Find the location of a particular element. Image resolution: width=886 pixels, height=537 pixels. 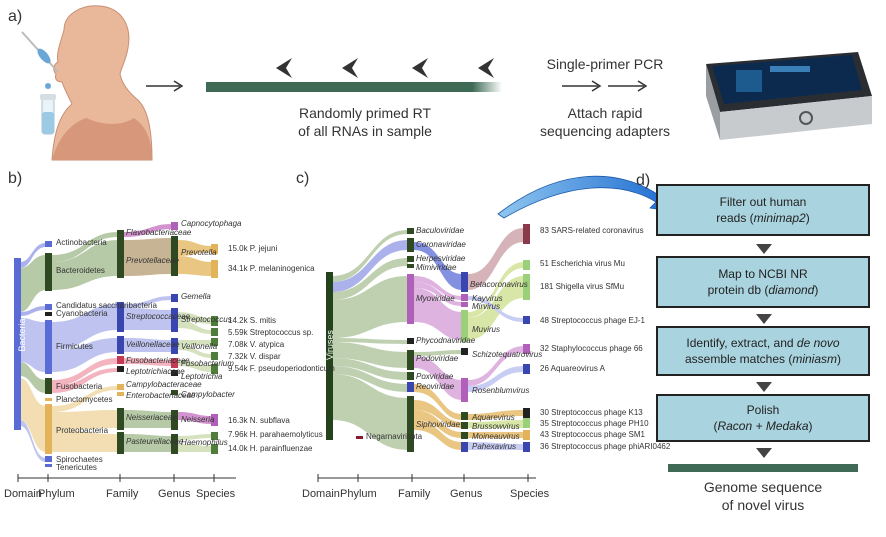

pcr-caption: Attach rapid sequencing adapters is located at coordinates (605, 122).